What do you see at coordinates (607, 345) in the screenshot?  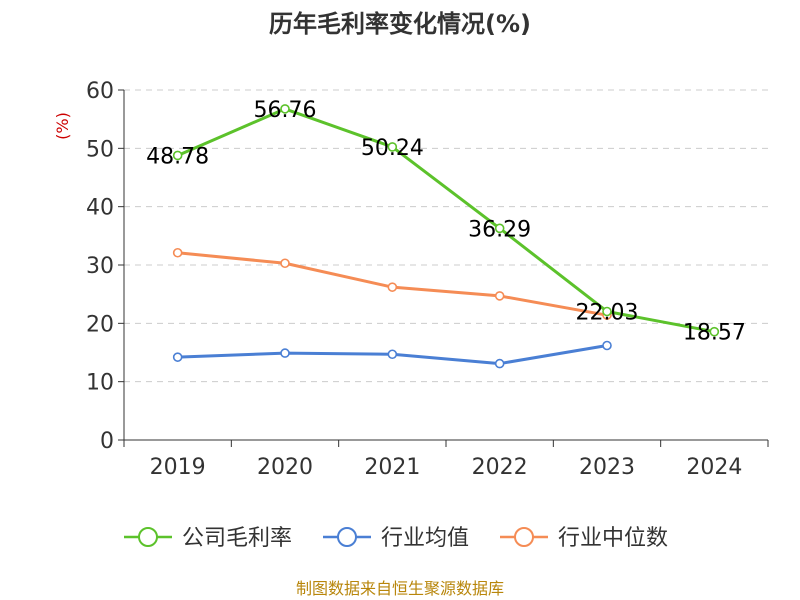 I see `series-1-point-2023` at bounding box center [607, 345].